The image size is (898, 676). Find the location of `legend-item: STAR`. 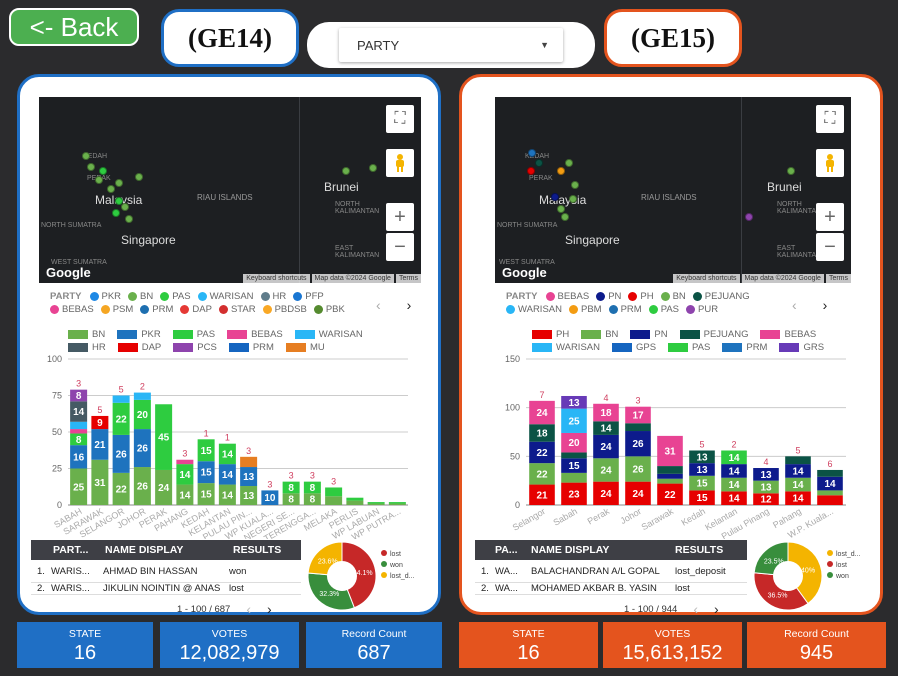

legend-item: STAR is located at coordinates (237, 309).